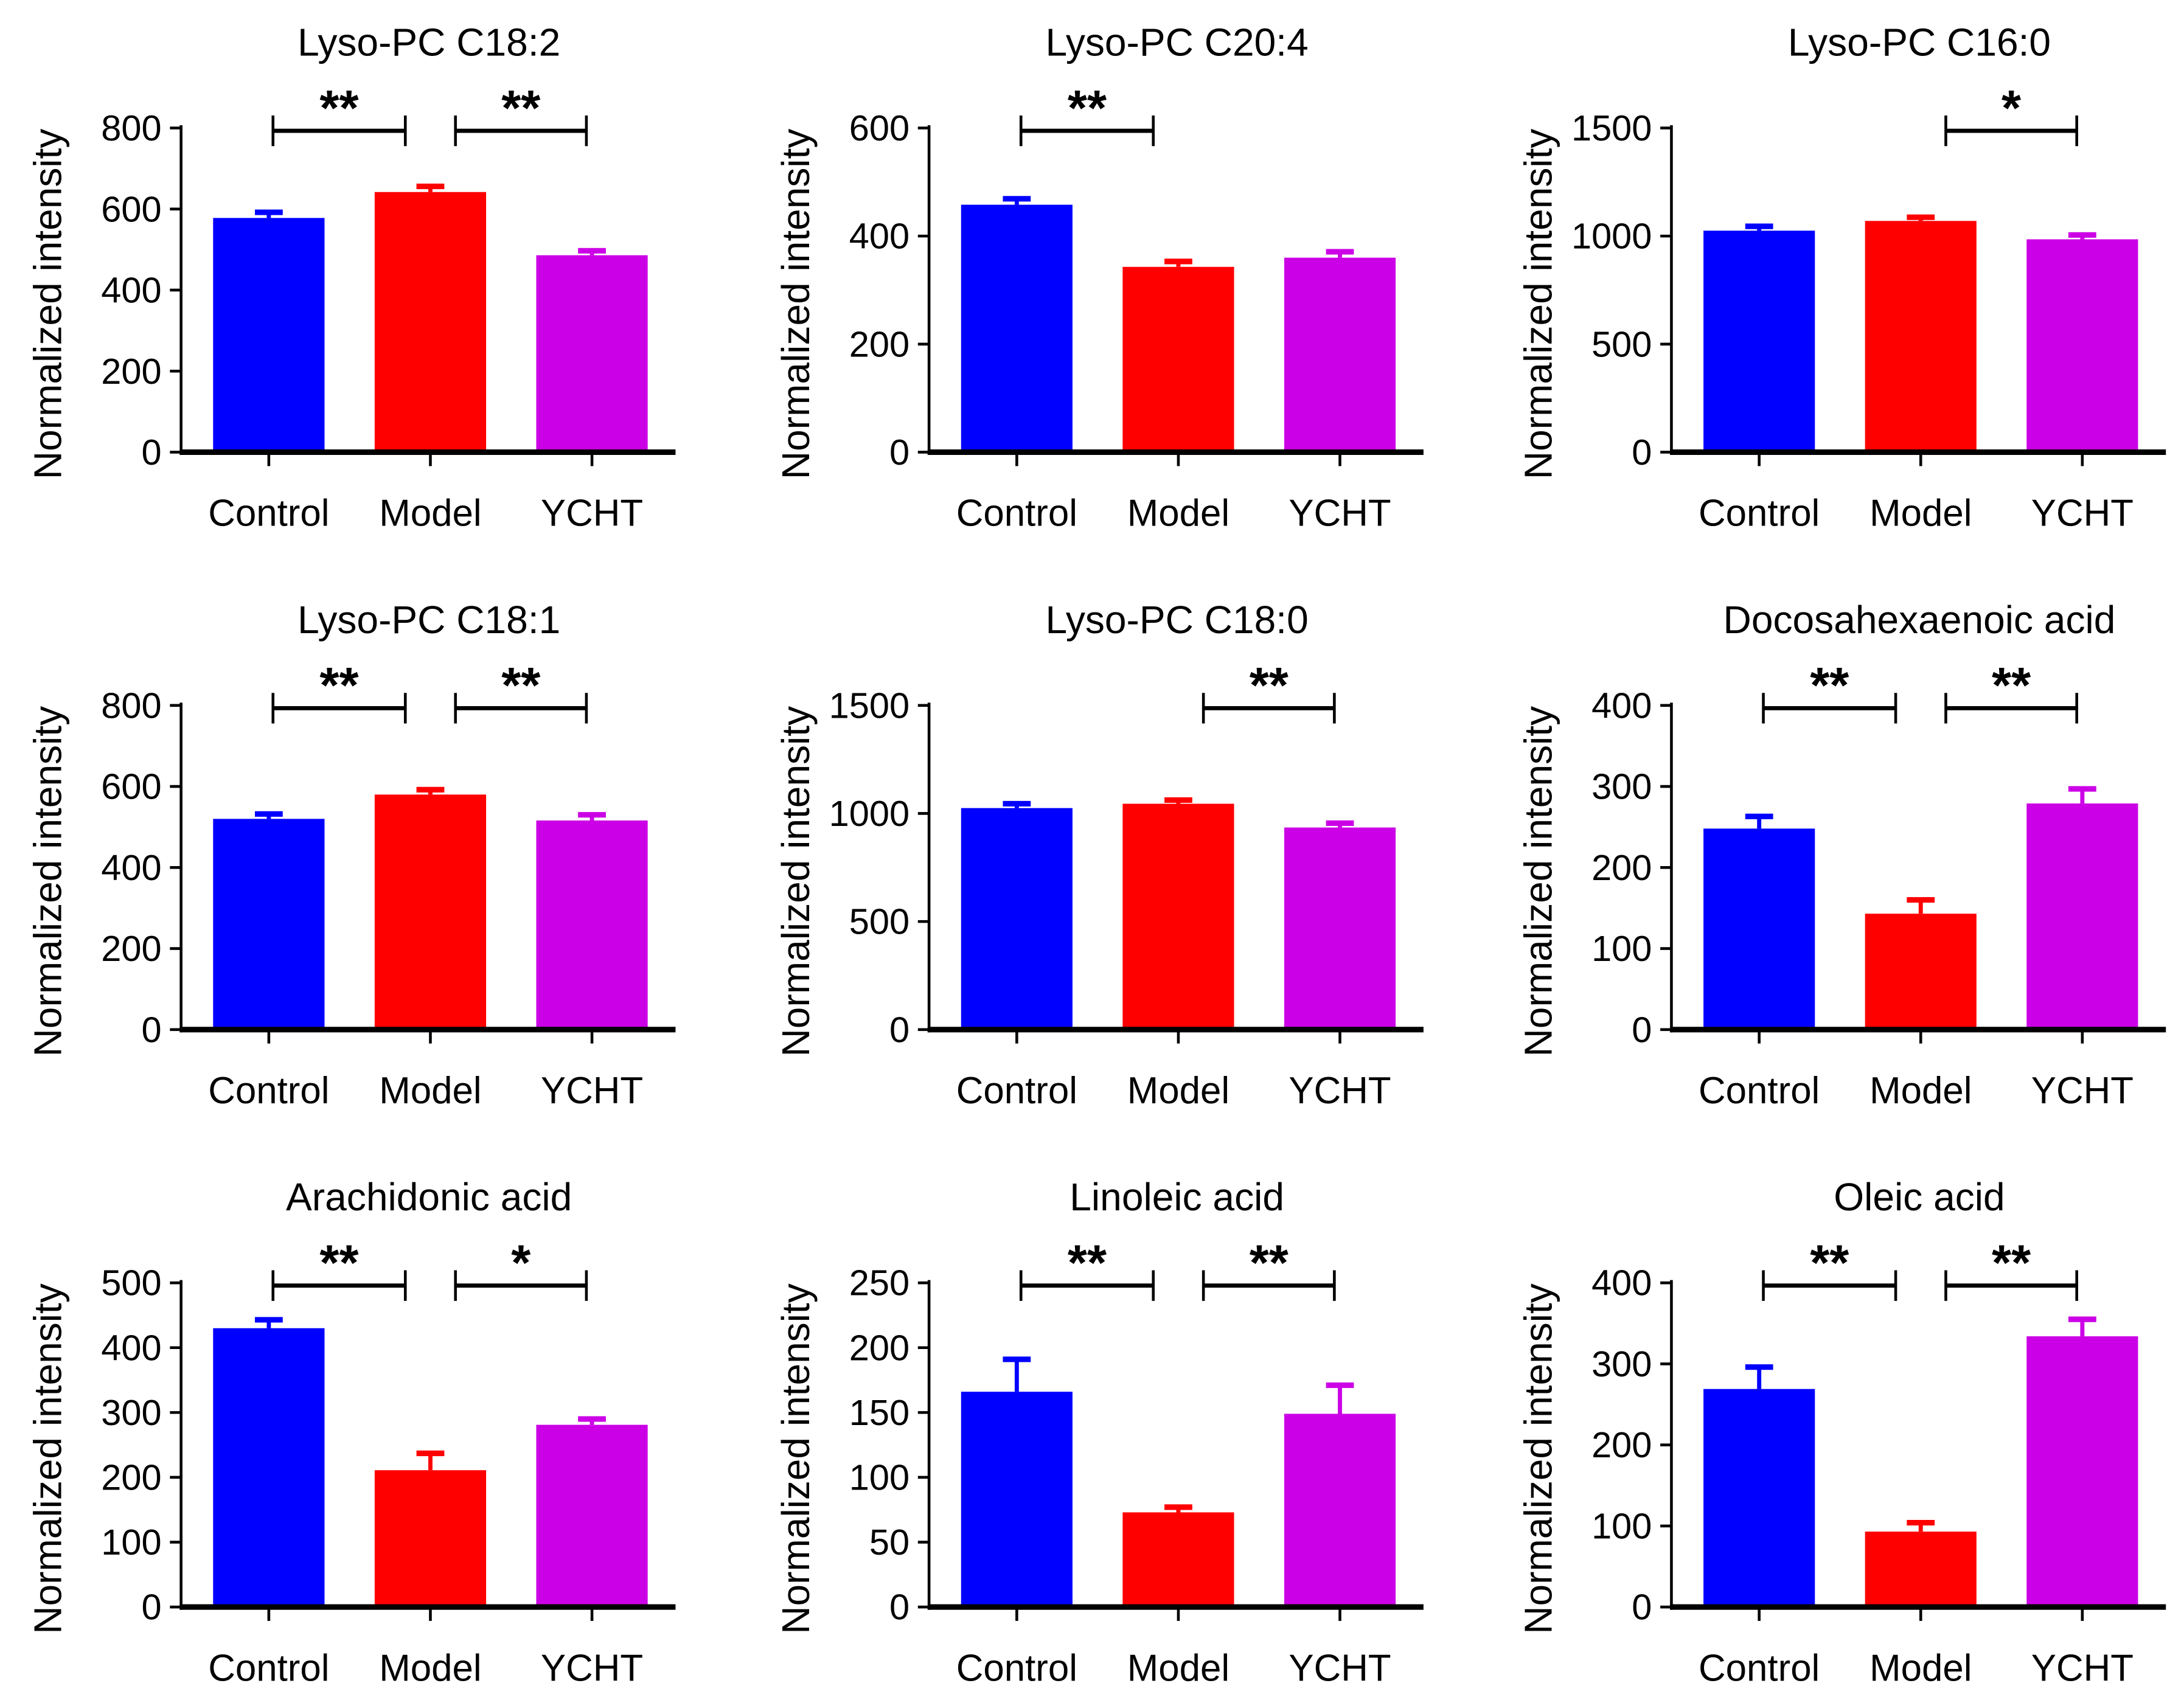 The height and width of the screenshot is (1703, 2184). What do you see at coordinates (1177, 42) in the screenshot?
I see `chart-title: Lyso-PC C20:4` at bounding box center [1177, 42].